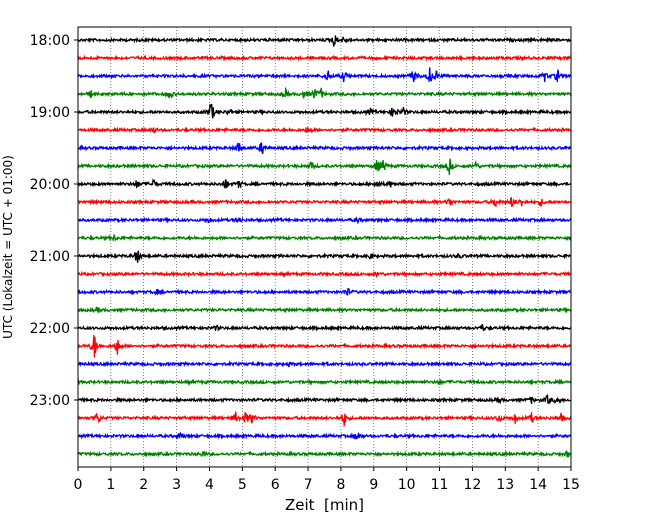  I want to click on x-tick-label: 7, so click(308, 485).